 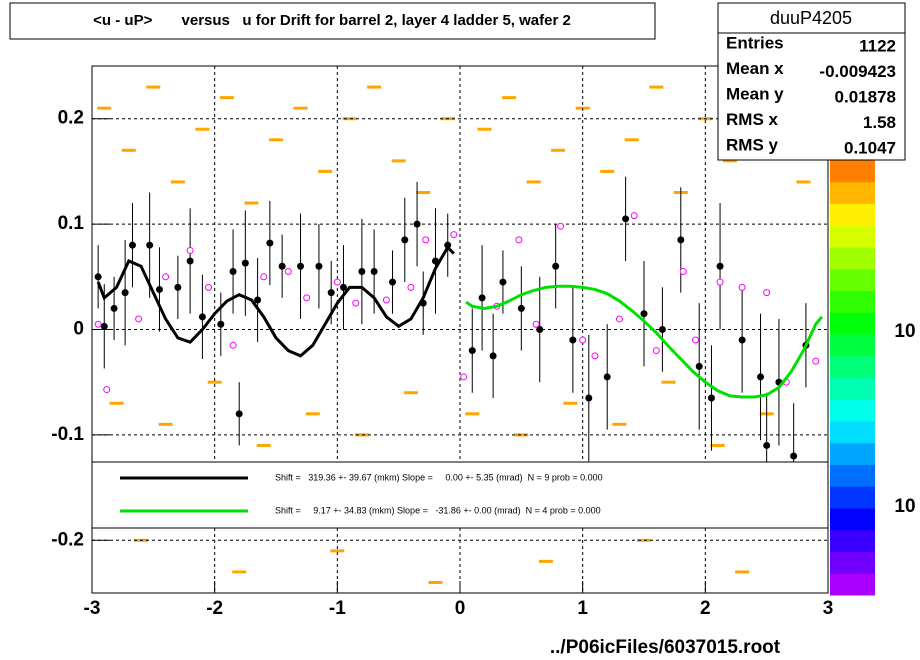 What do you see at coordinates (460, 608) in the screenshot?
I see `x-tick-label: 0` at bounding box center [460, 608].